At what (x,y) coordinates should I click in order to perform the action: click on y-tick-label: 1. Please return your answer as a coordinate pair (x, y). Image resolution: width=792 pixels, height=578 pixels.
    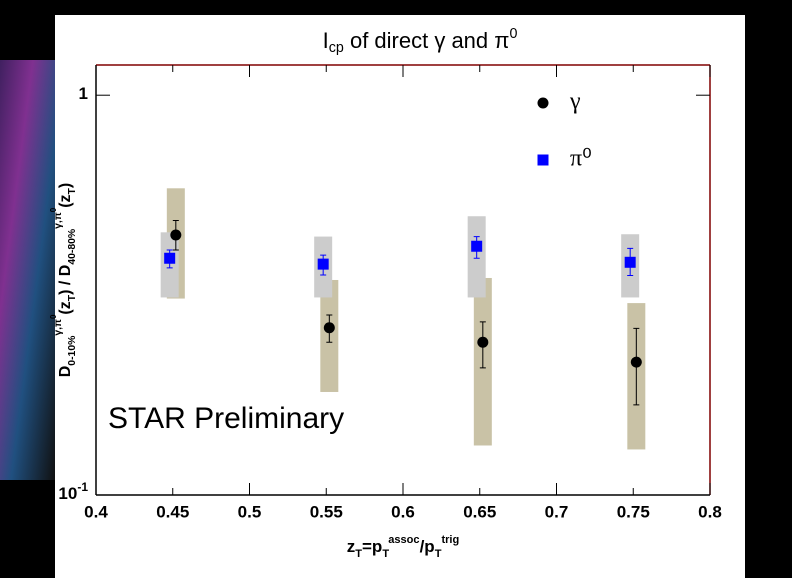
    Looking at the image, I should click on (83, 94).